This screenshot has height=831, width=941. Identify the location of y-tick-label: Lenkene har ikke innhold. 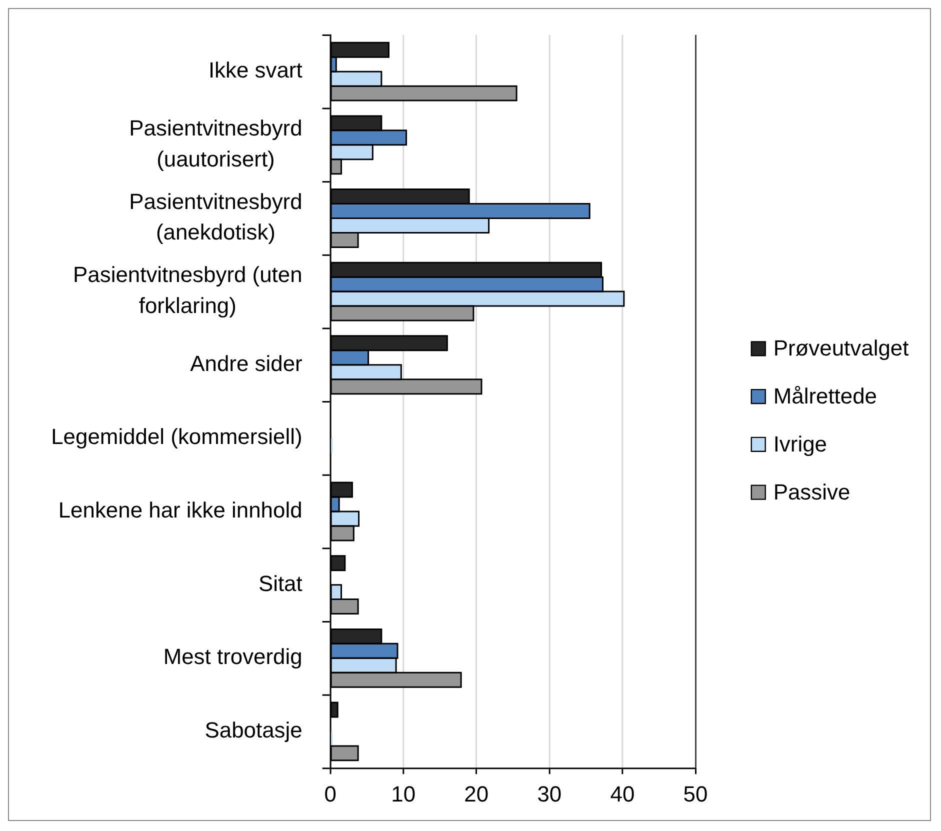
(180, 510).